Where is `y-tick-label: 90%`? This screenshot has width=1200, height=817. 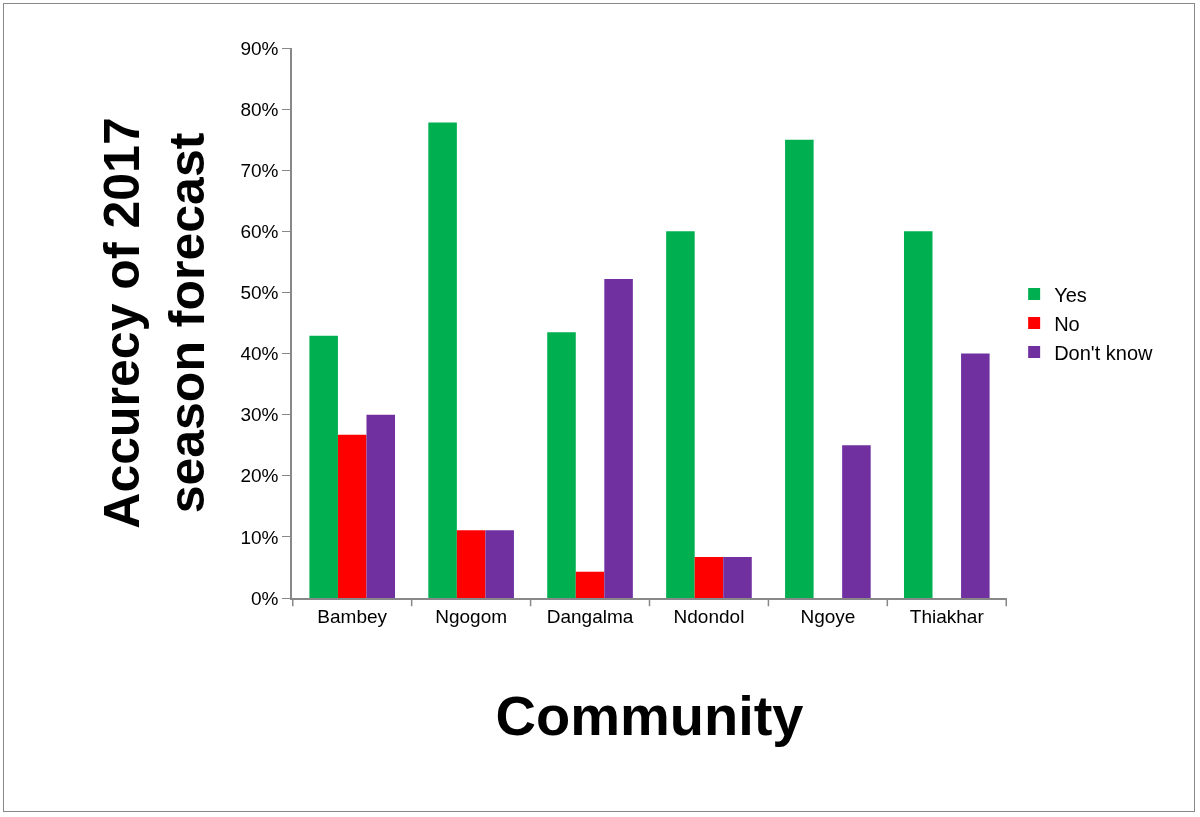
y-tick-label: 90% is located at coordinates (259, 48).